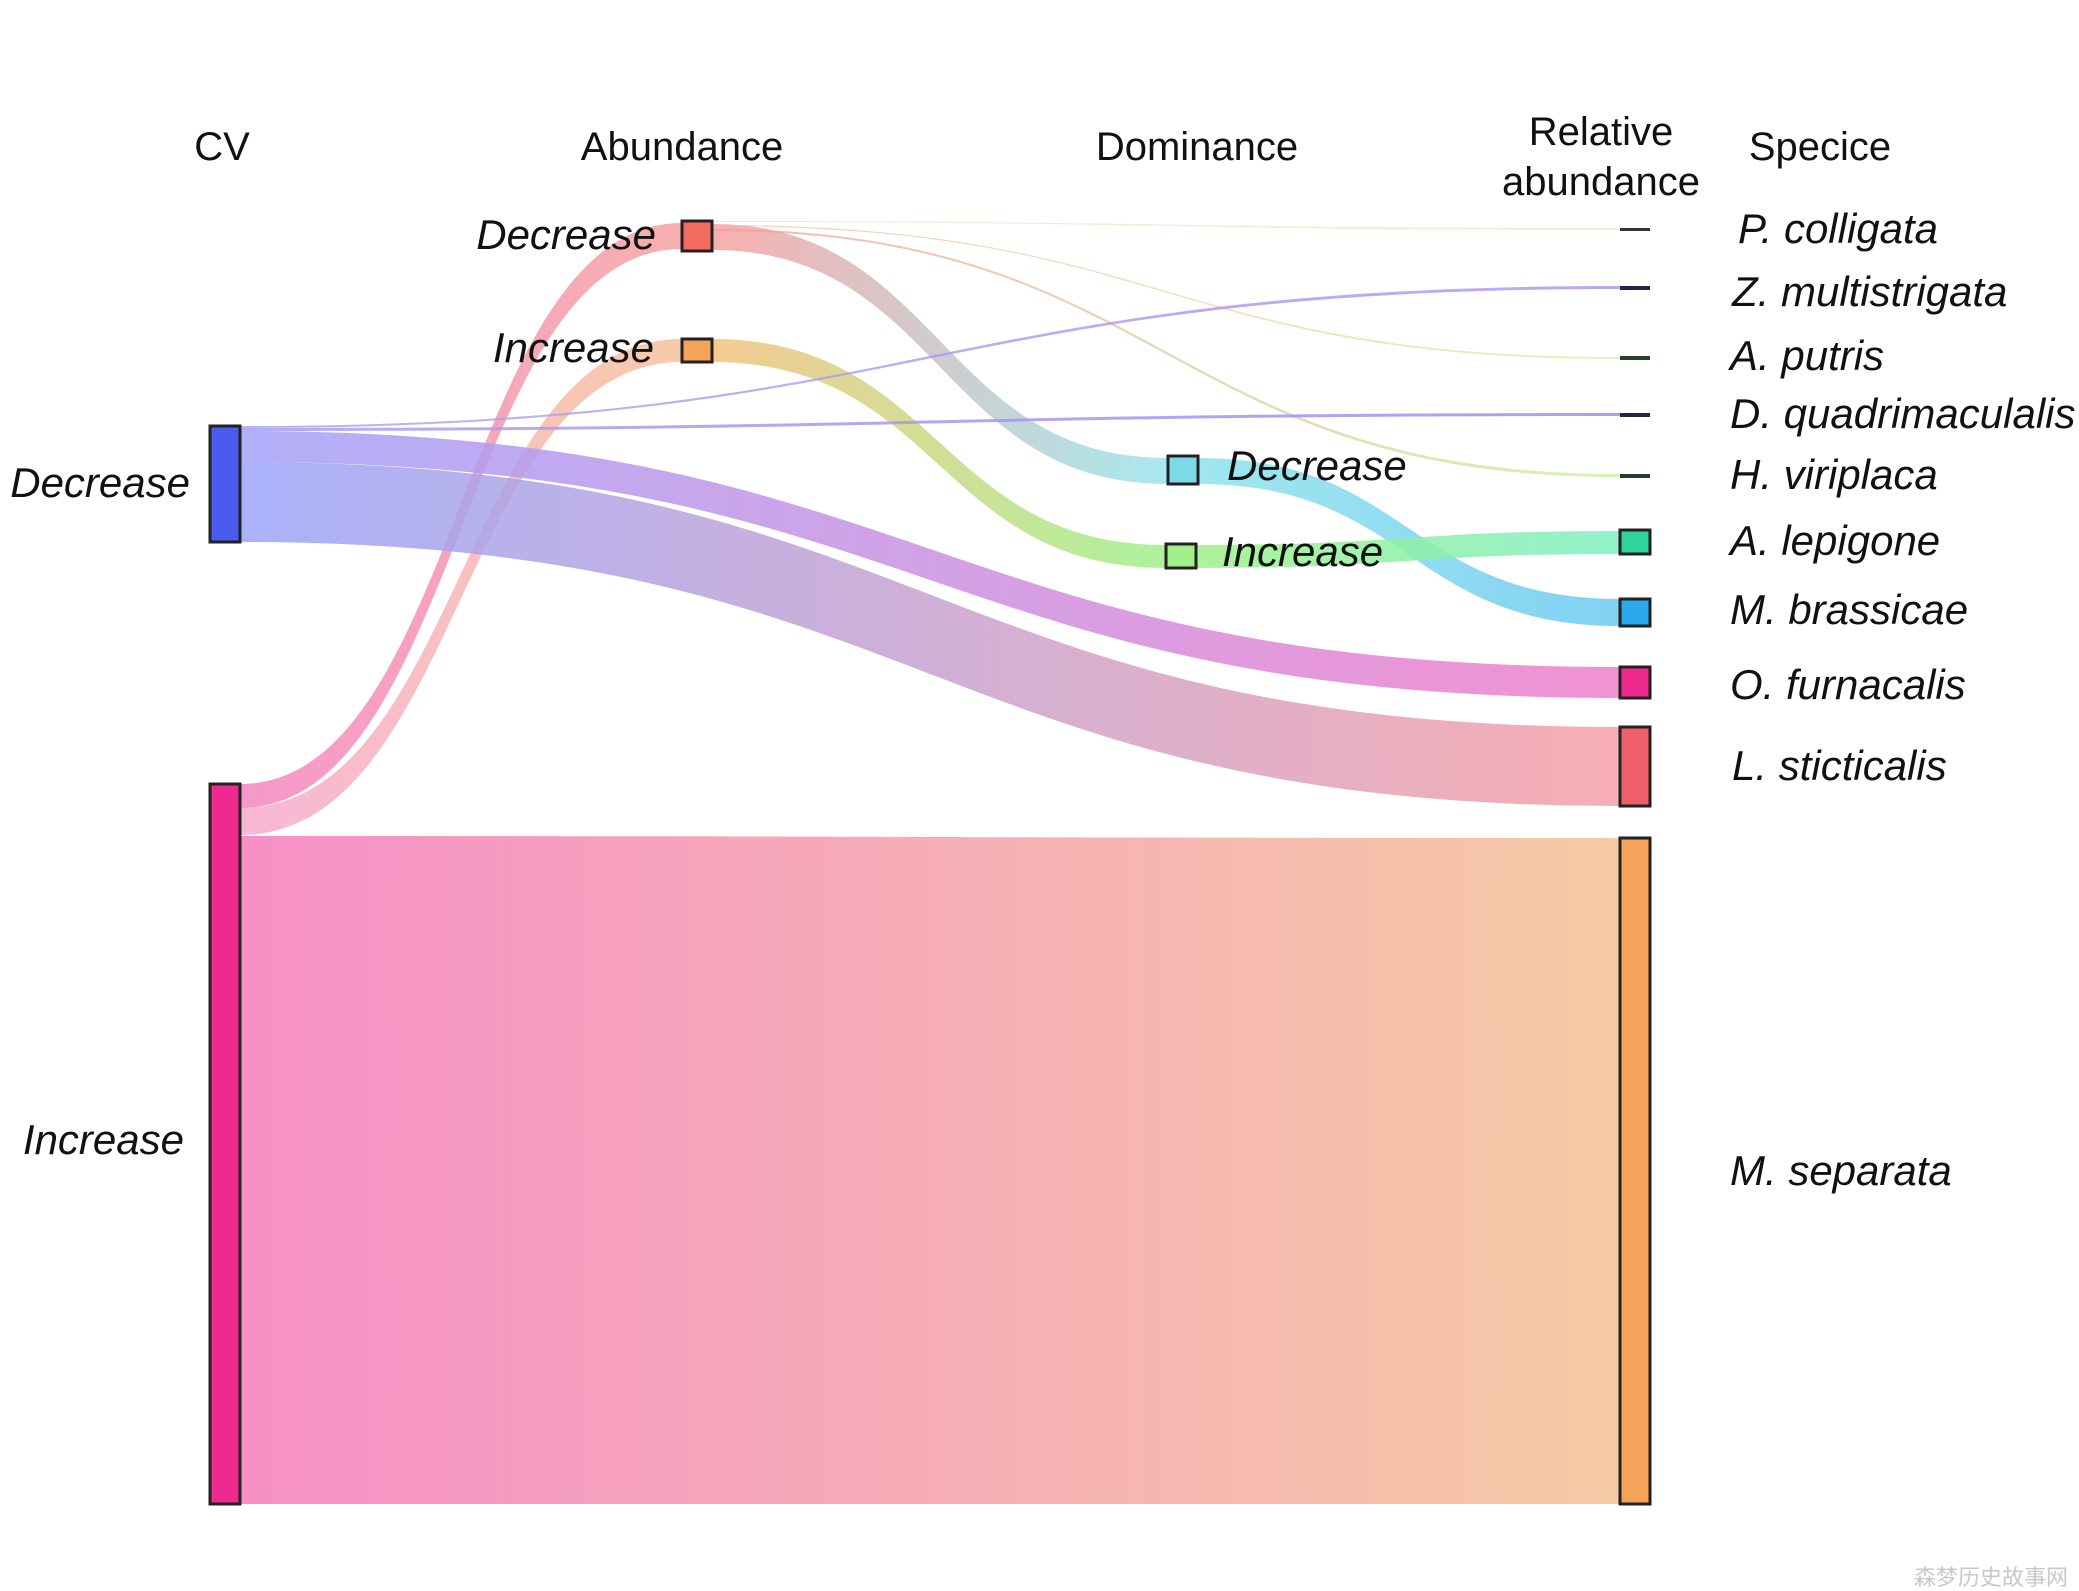 The width and height of the screenshot is (2079, 1591). What do you see at coordinates (697, 350) in the screenshot?
I see `node-ab-inc` at bounding box center [697, 350].